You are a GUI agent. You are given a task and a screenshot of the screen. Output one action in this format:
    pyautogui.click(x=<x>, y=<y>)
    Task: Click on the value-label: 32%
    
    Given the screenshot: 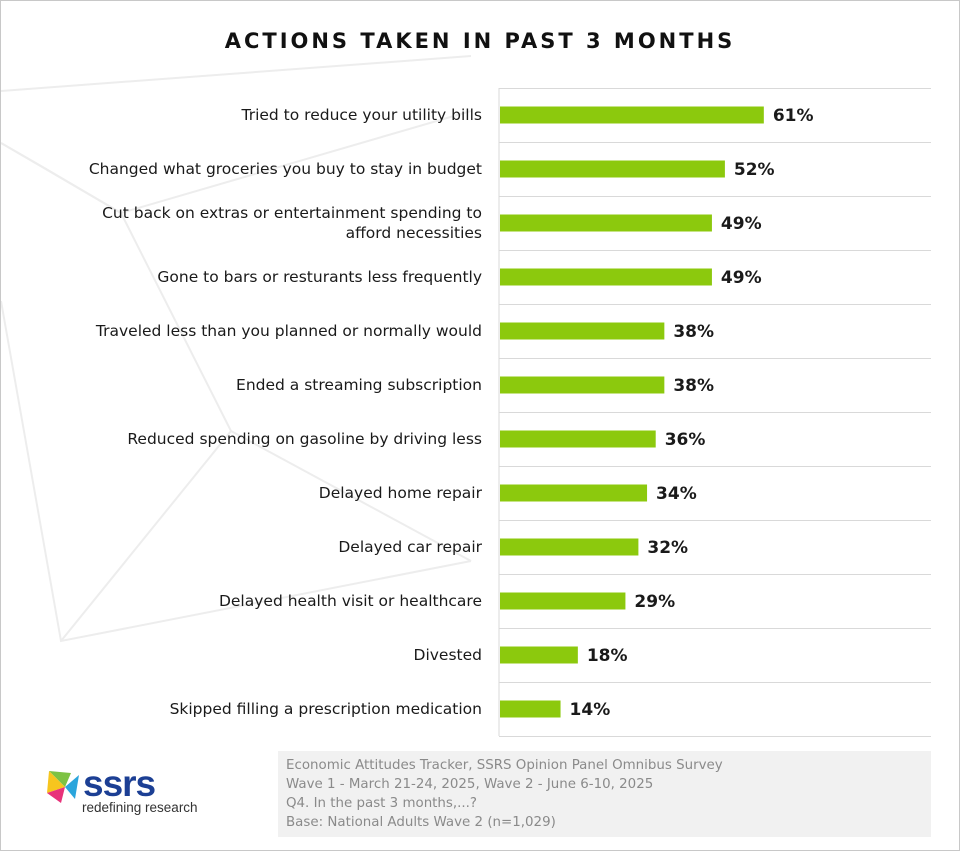 What is the action you would take?
    pyautogui.click(x=667, y=548)
    